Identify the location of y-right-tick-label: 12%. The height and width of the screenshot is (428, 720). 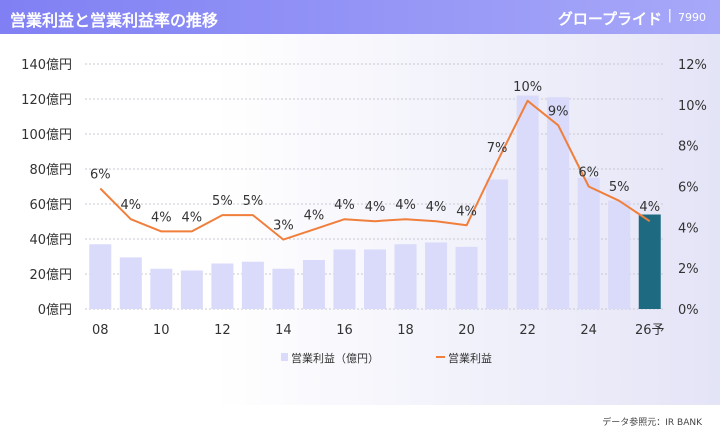
(692, 65).